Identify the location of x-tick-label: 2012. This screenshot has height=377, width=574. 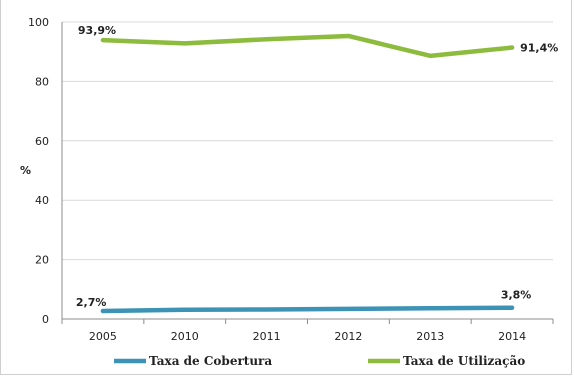
(348, 336).